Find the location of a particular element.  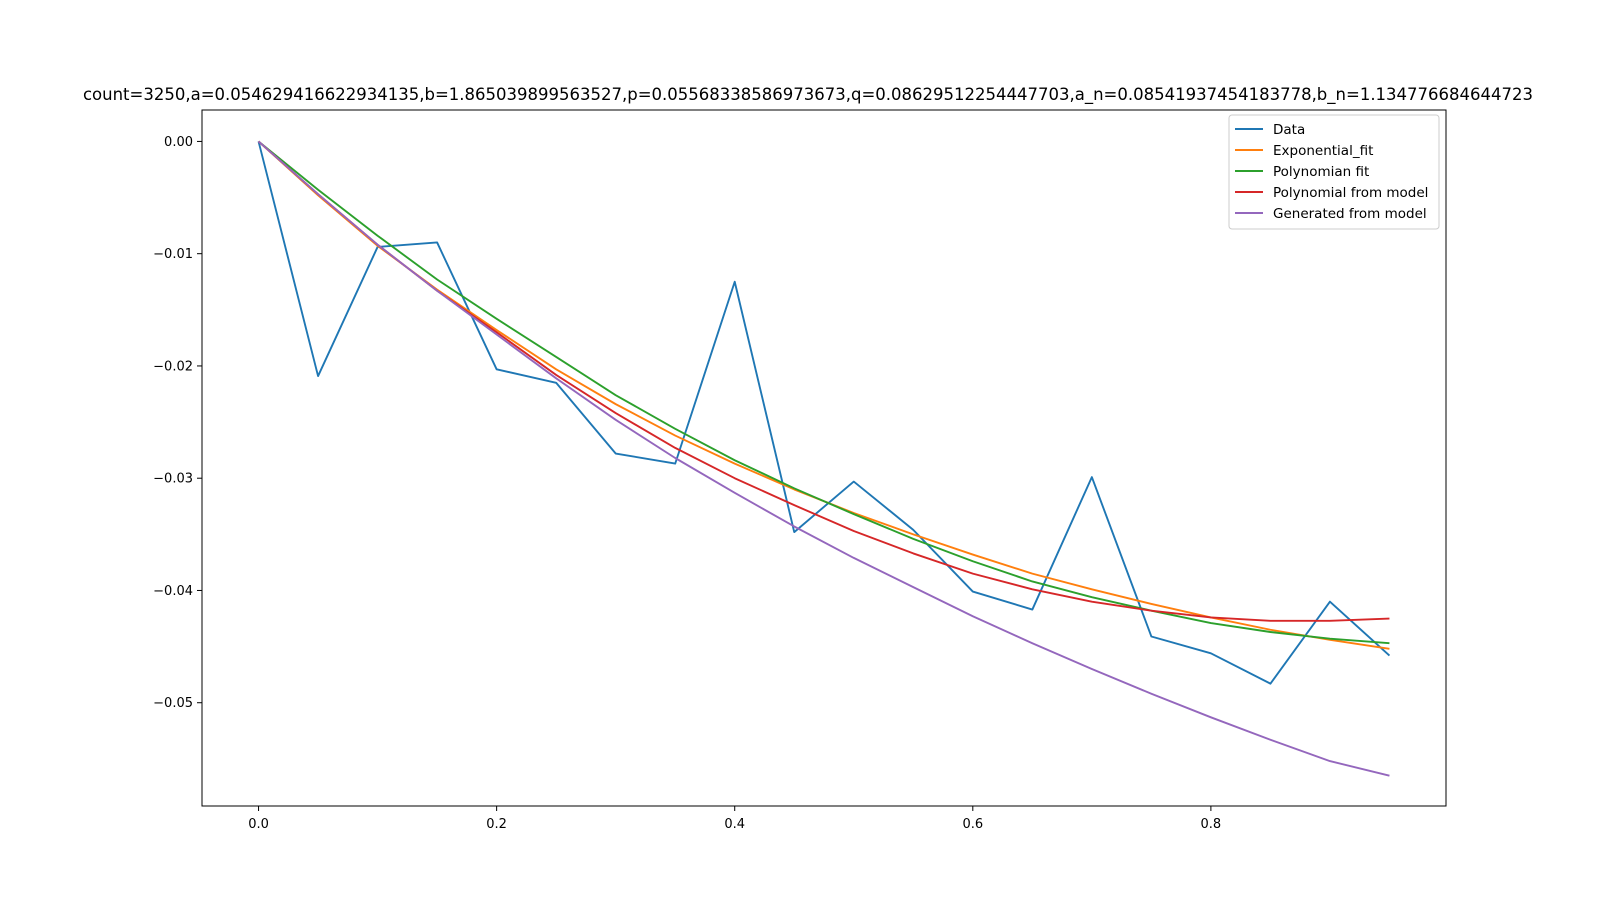

y-tick-label: 0.00 is located at coordinates (178, 142).